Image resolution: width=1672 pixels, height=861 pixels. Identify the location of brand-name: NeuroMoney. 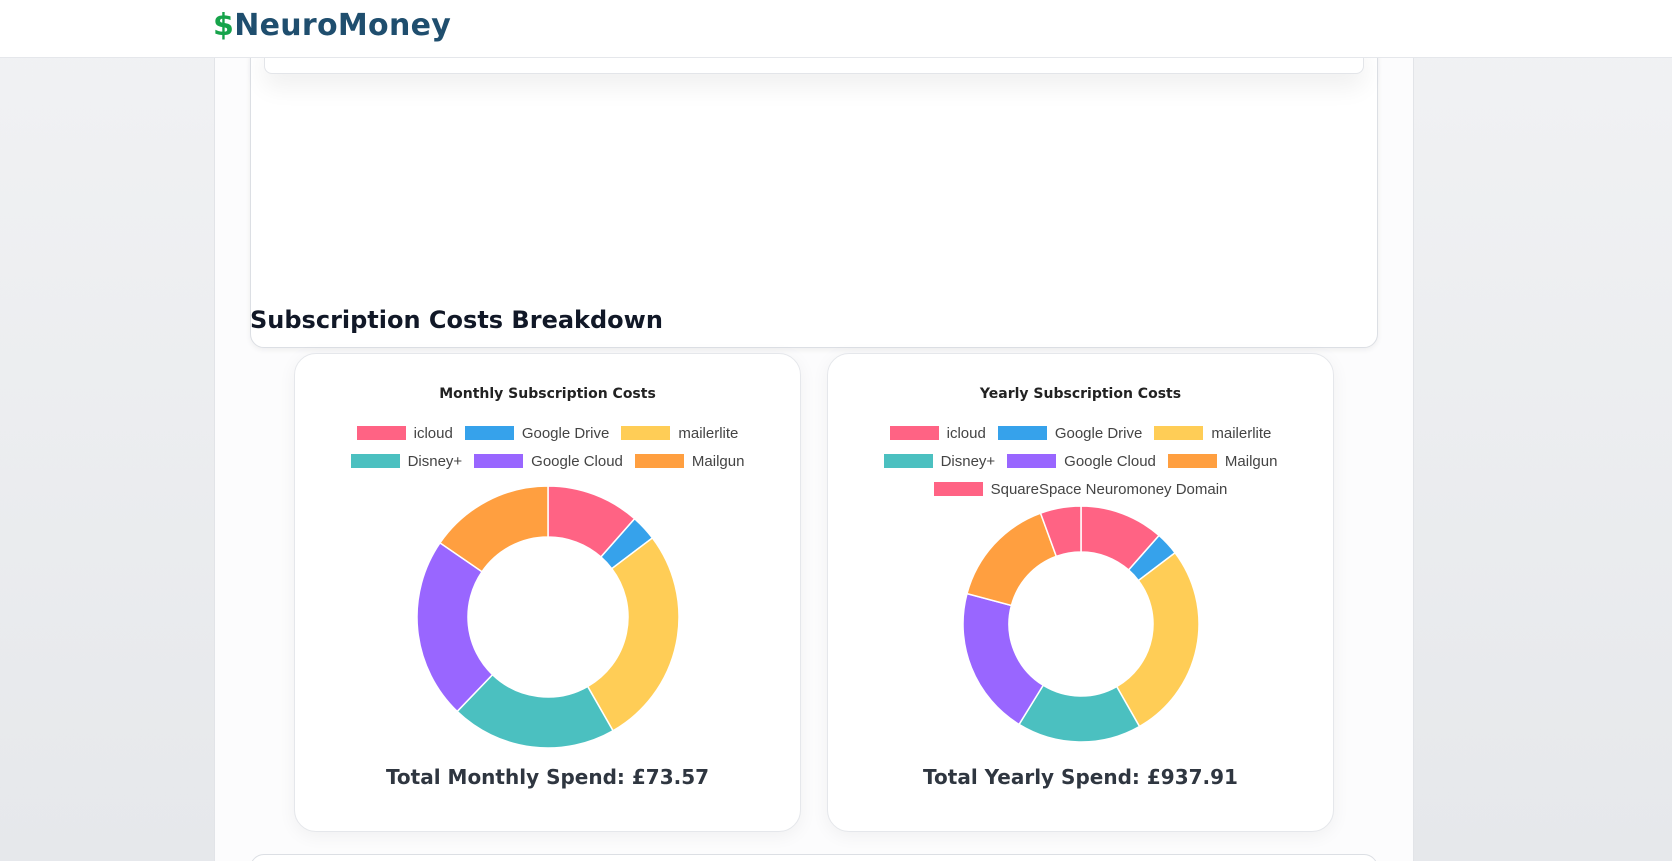
(343, 25).